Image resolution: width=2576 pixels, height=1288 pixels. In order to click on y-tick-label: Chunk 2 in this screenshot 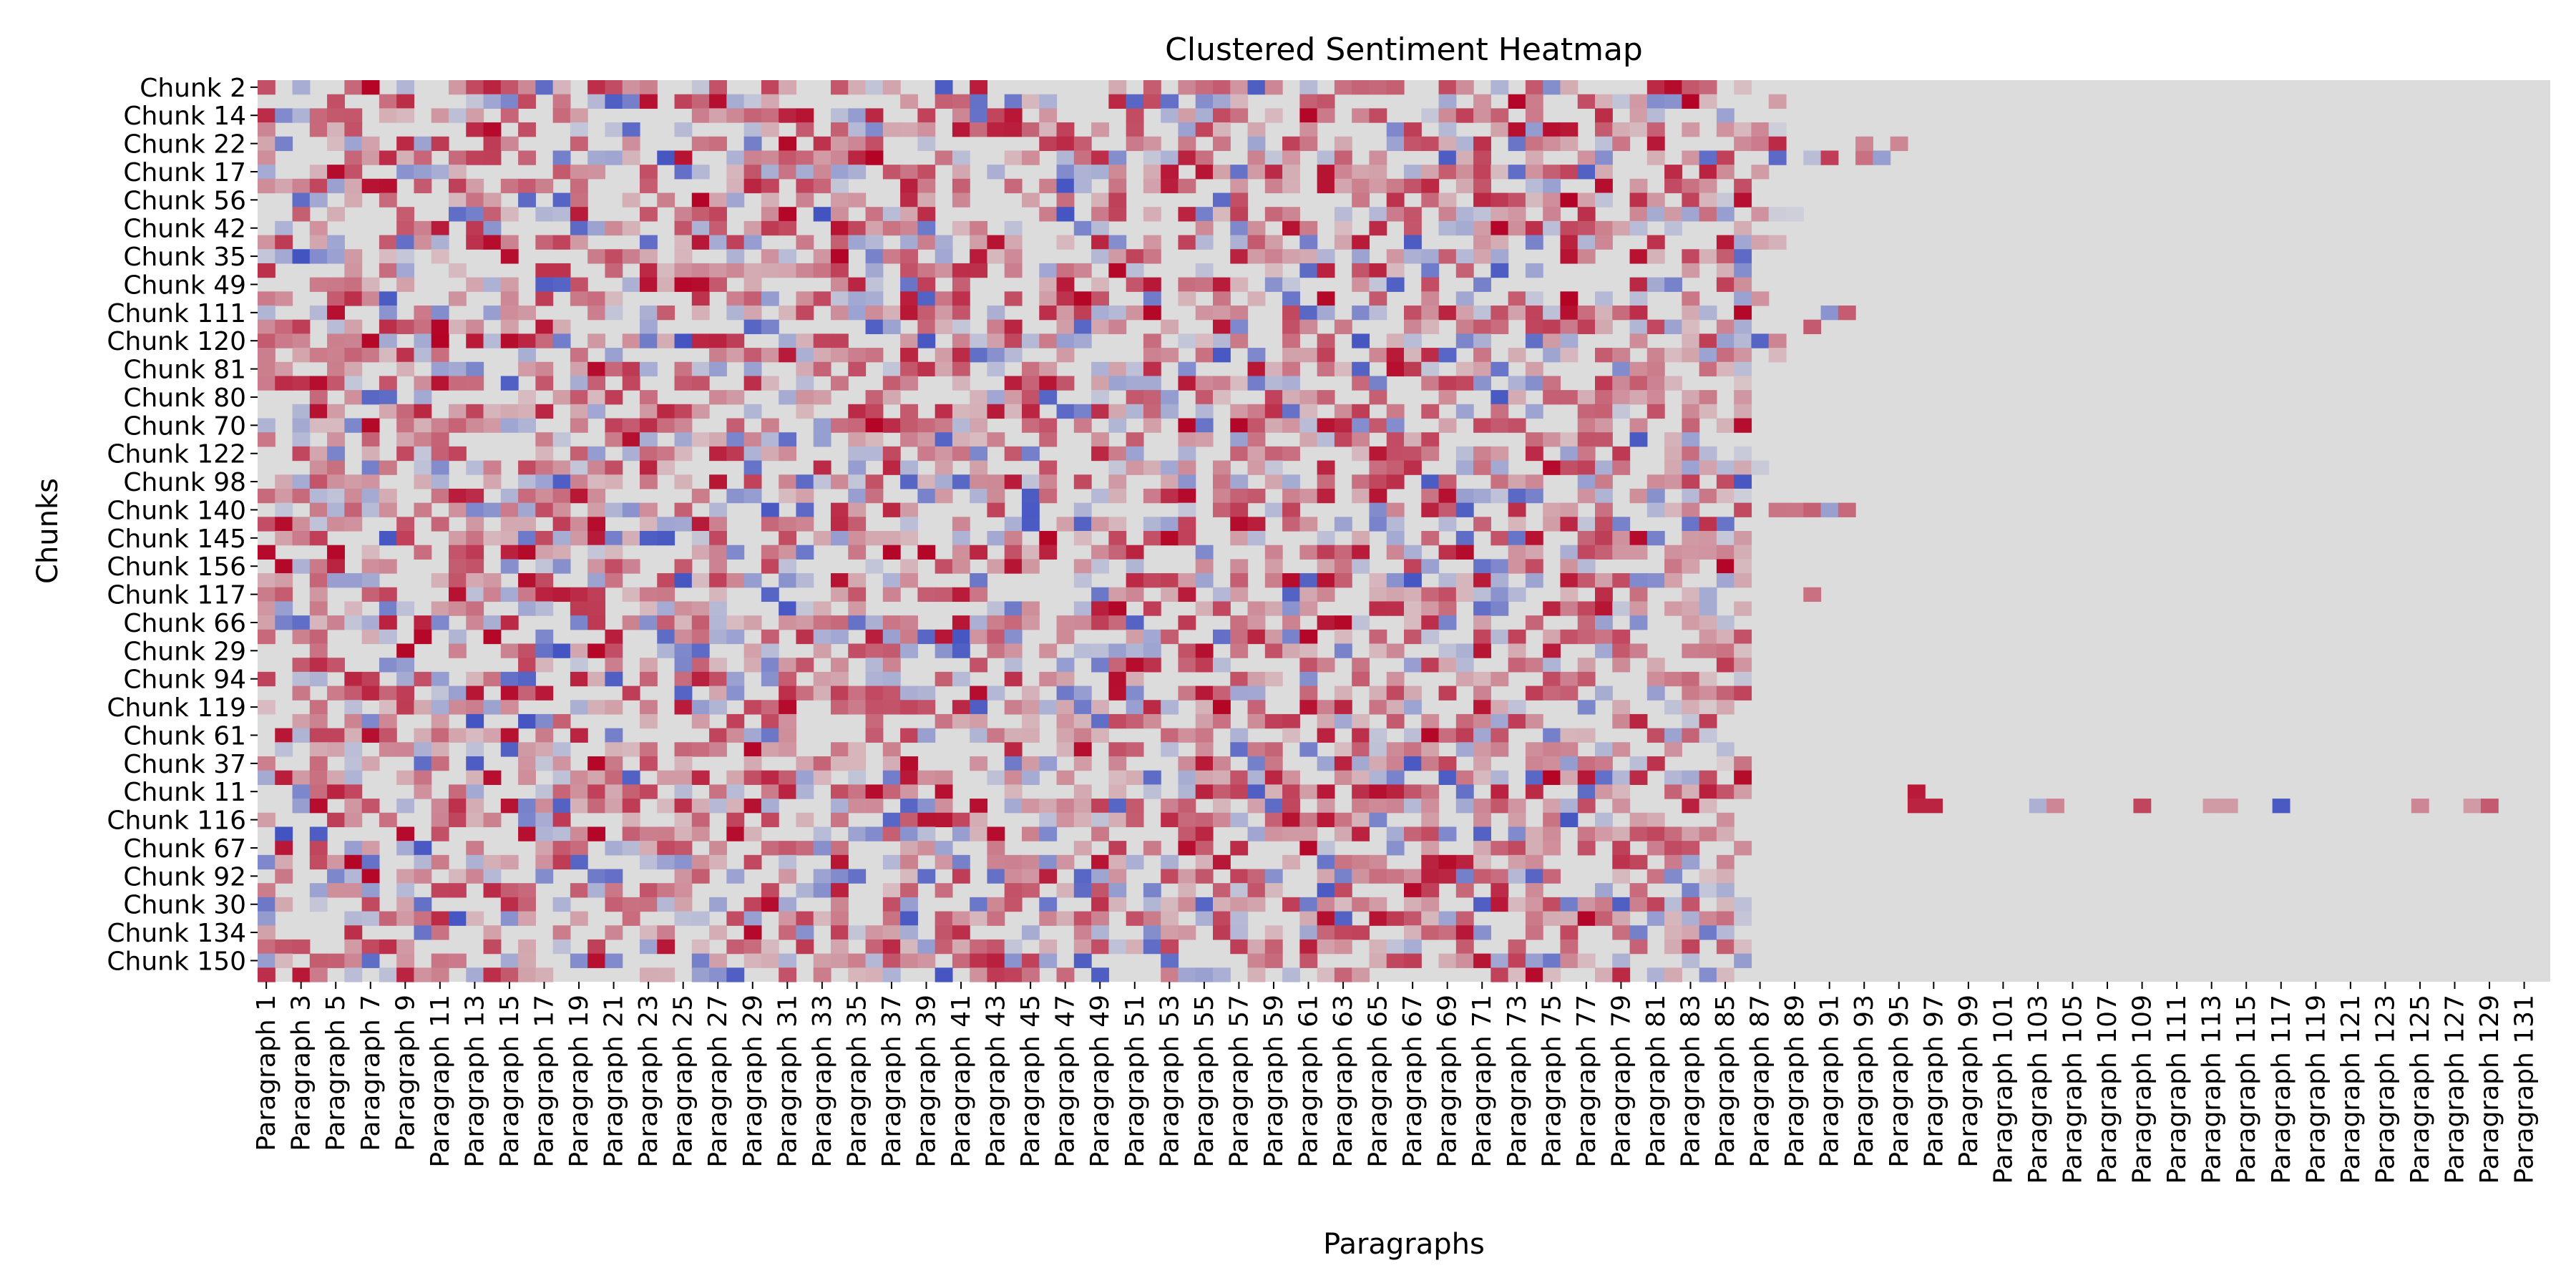, I will do `click(193, 88)`.